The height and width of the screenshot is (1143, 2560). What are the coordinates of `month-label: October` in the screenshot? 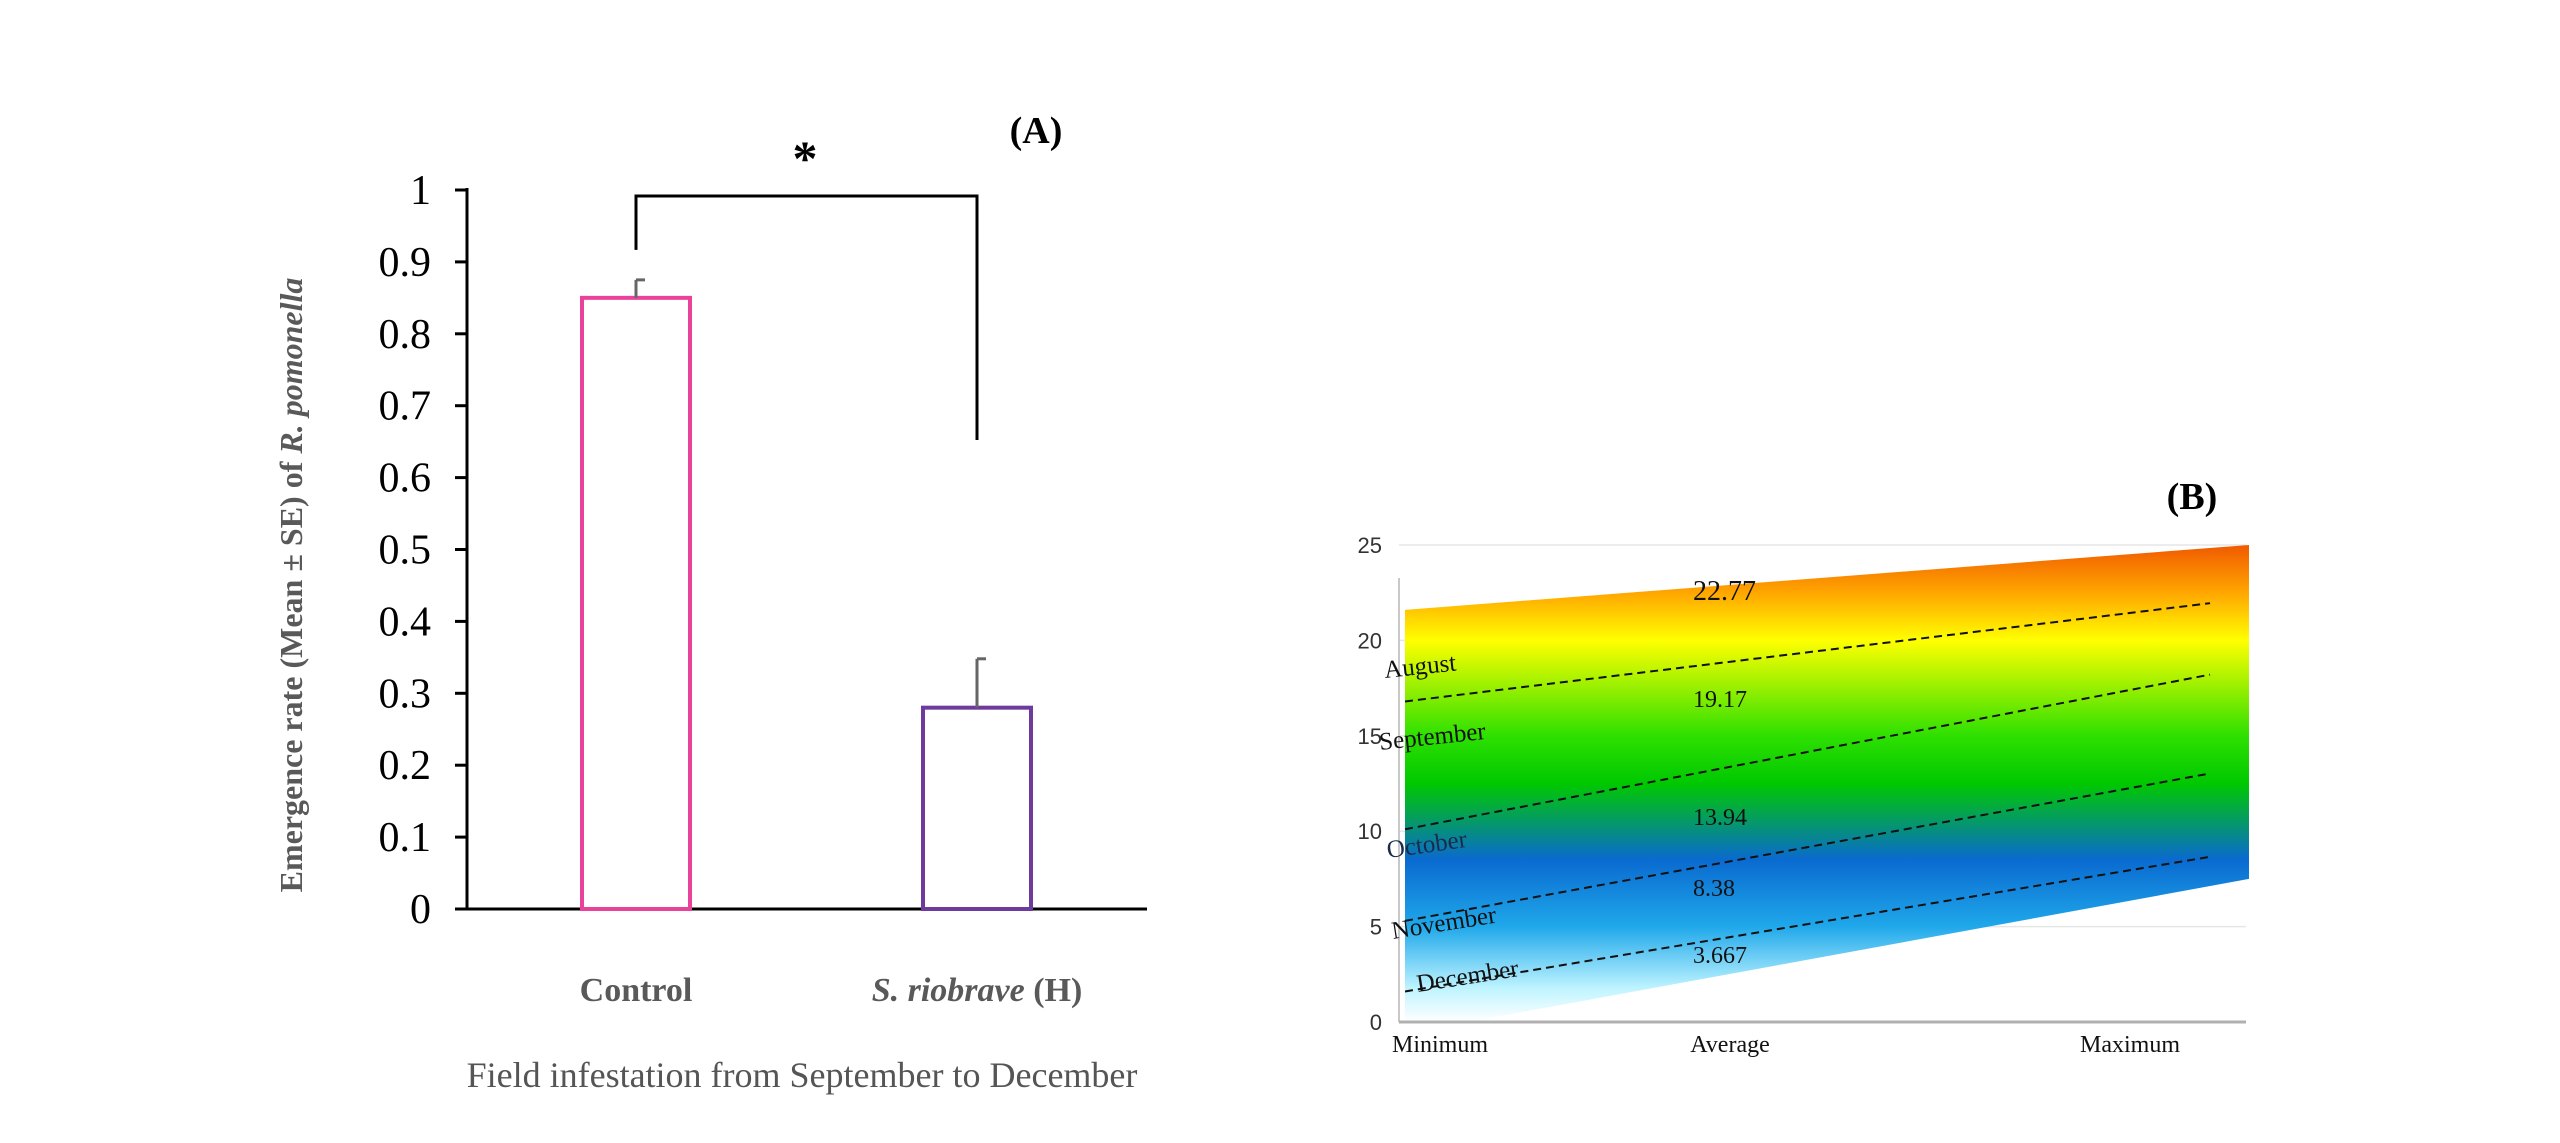 It's located at (1427, 845).